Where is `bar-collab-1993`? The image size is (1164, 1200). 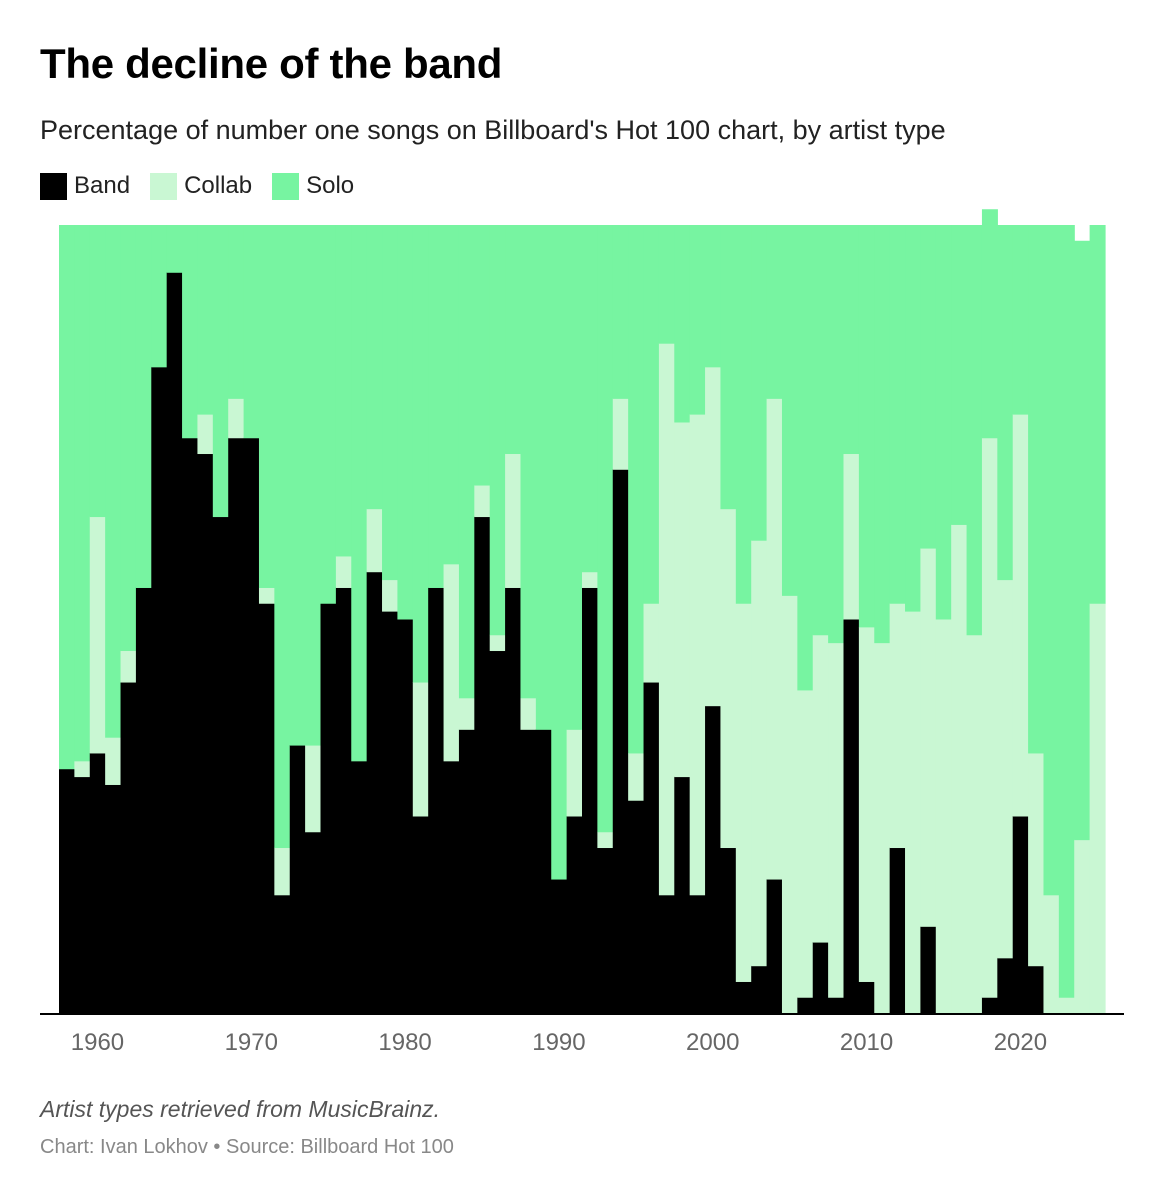 bar-collab-1993 is located at coordinates (605, 840).